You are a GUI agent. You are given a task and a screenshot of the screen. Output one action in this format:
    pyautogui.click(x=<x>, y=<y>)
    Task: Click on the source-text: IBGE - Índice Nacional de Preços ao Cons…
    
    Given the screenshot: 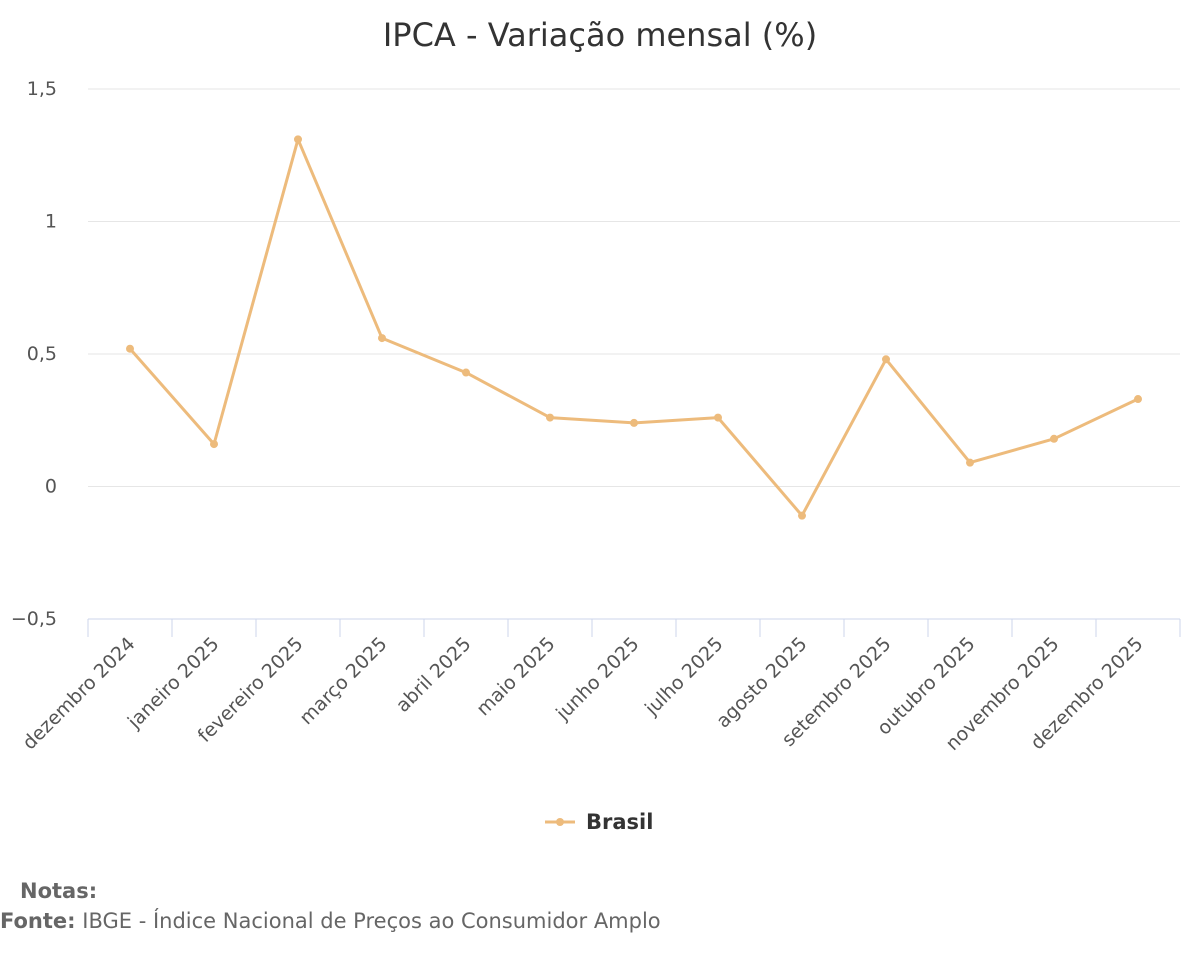 What is the action you would take?
    pyautogui.click(x=371, y=921)
    